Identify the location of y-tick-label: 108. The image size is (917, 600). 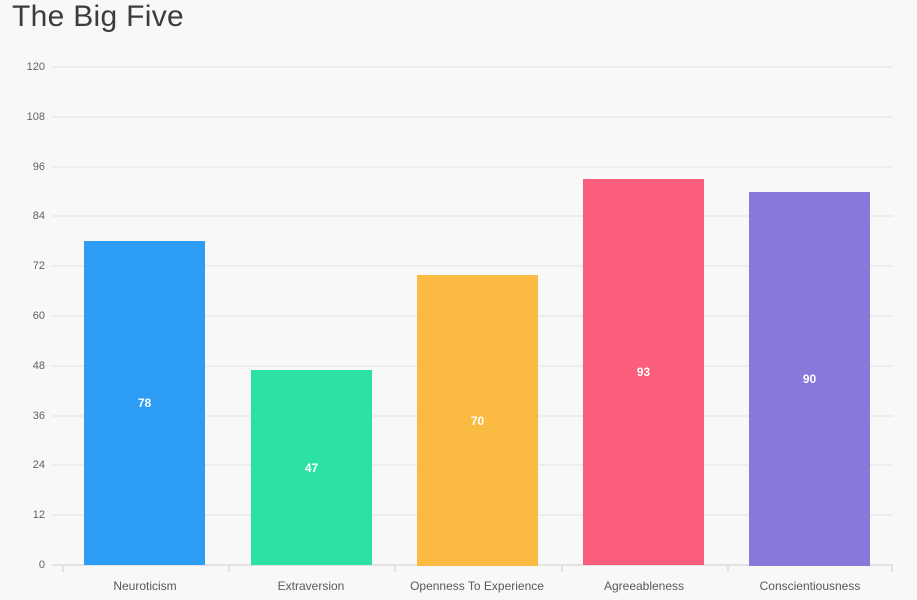
(35, 117).